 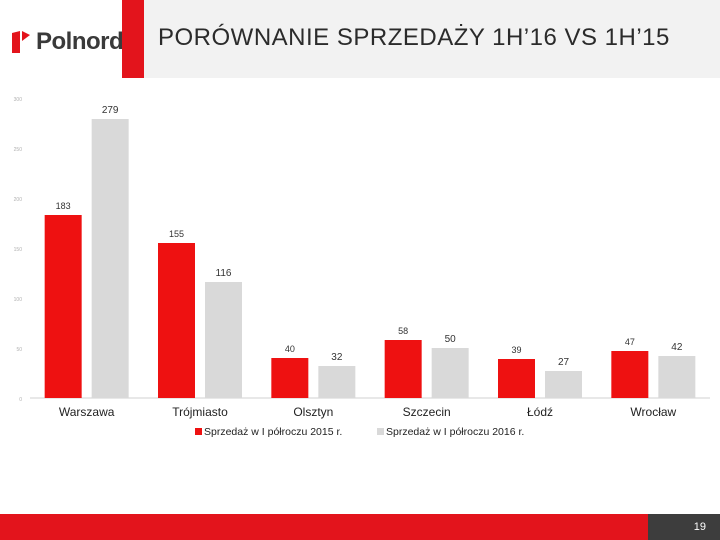 What do you see at coordinates (63, 206) in the screenshot?
I see `data-label: 183` at bounding box center [63, 206].